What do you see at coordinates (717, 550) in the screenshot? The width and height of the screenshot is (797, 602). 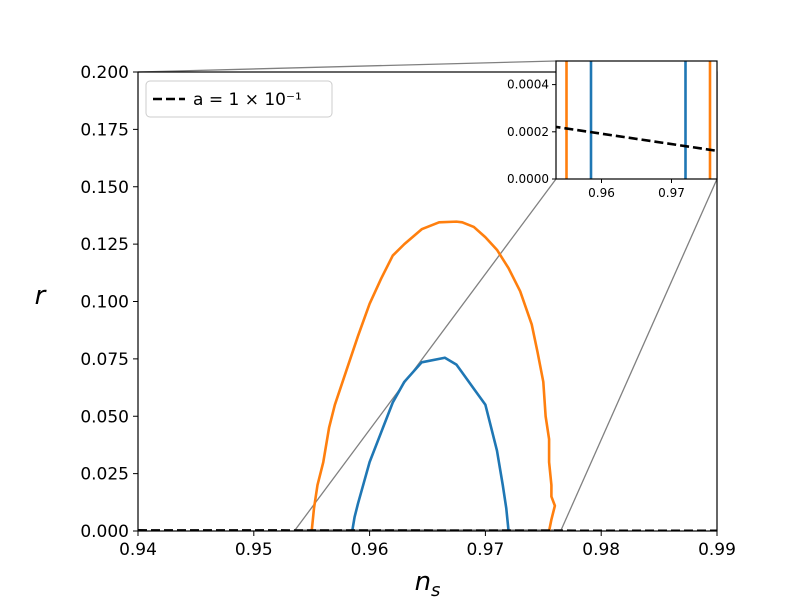 I see `x-tick-label: 0.99` at bounding box center [717, 550].